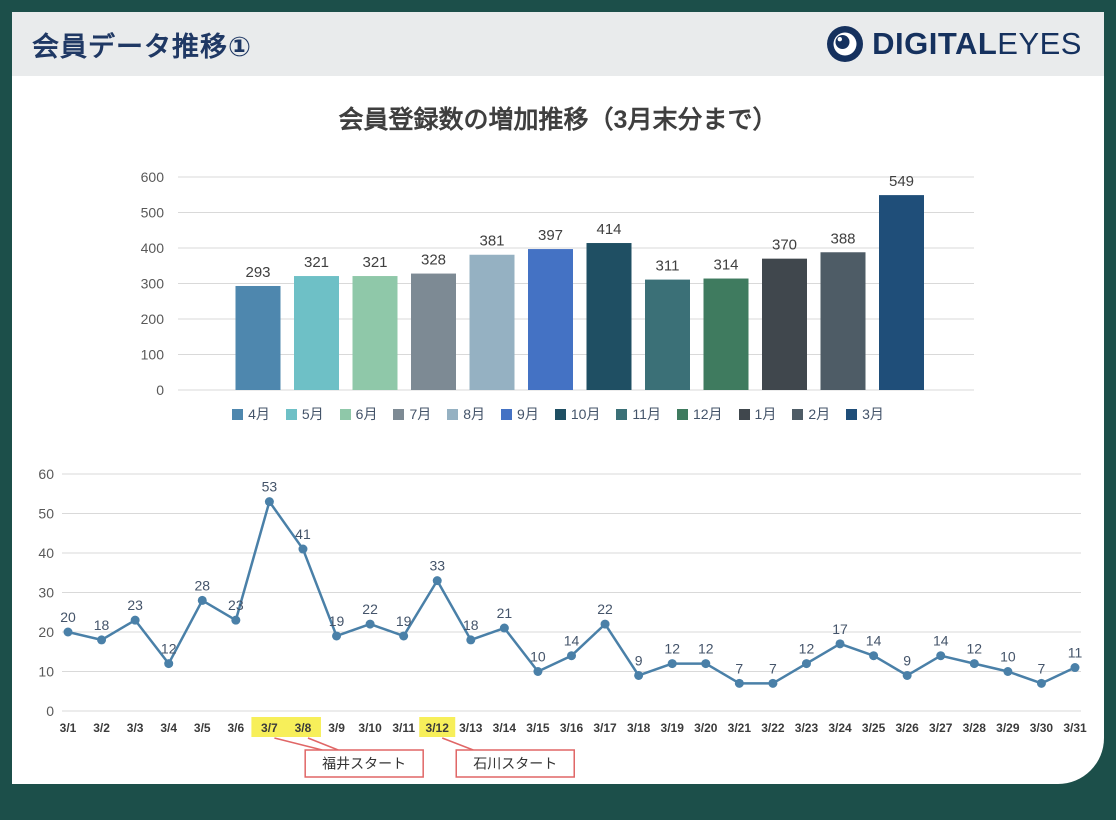 This screenshot has width=1116, height=820. I want to click on x-axis-tick-label: 3/16, so click(572, 728).